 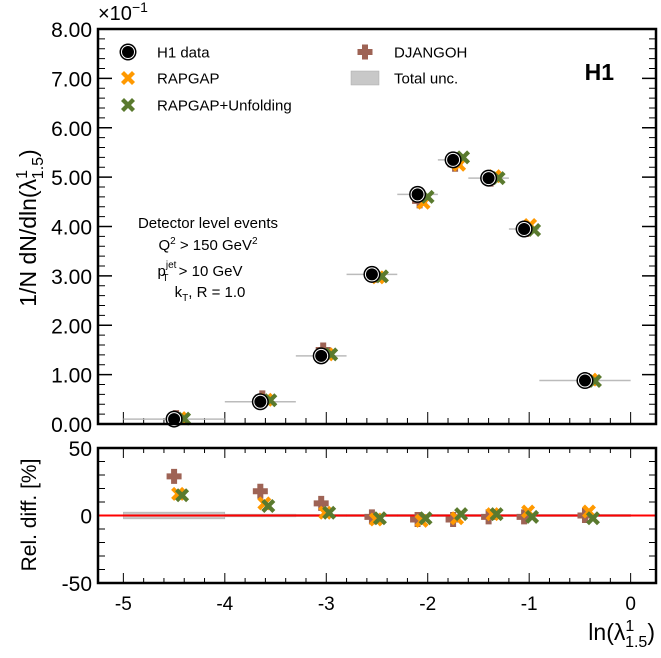 I want to click on legend-label: RAPGAP+Unfolding, so click(x=224, y=106).